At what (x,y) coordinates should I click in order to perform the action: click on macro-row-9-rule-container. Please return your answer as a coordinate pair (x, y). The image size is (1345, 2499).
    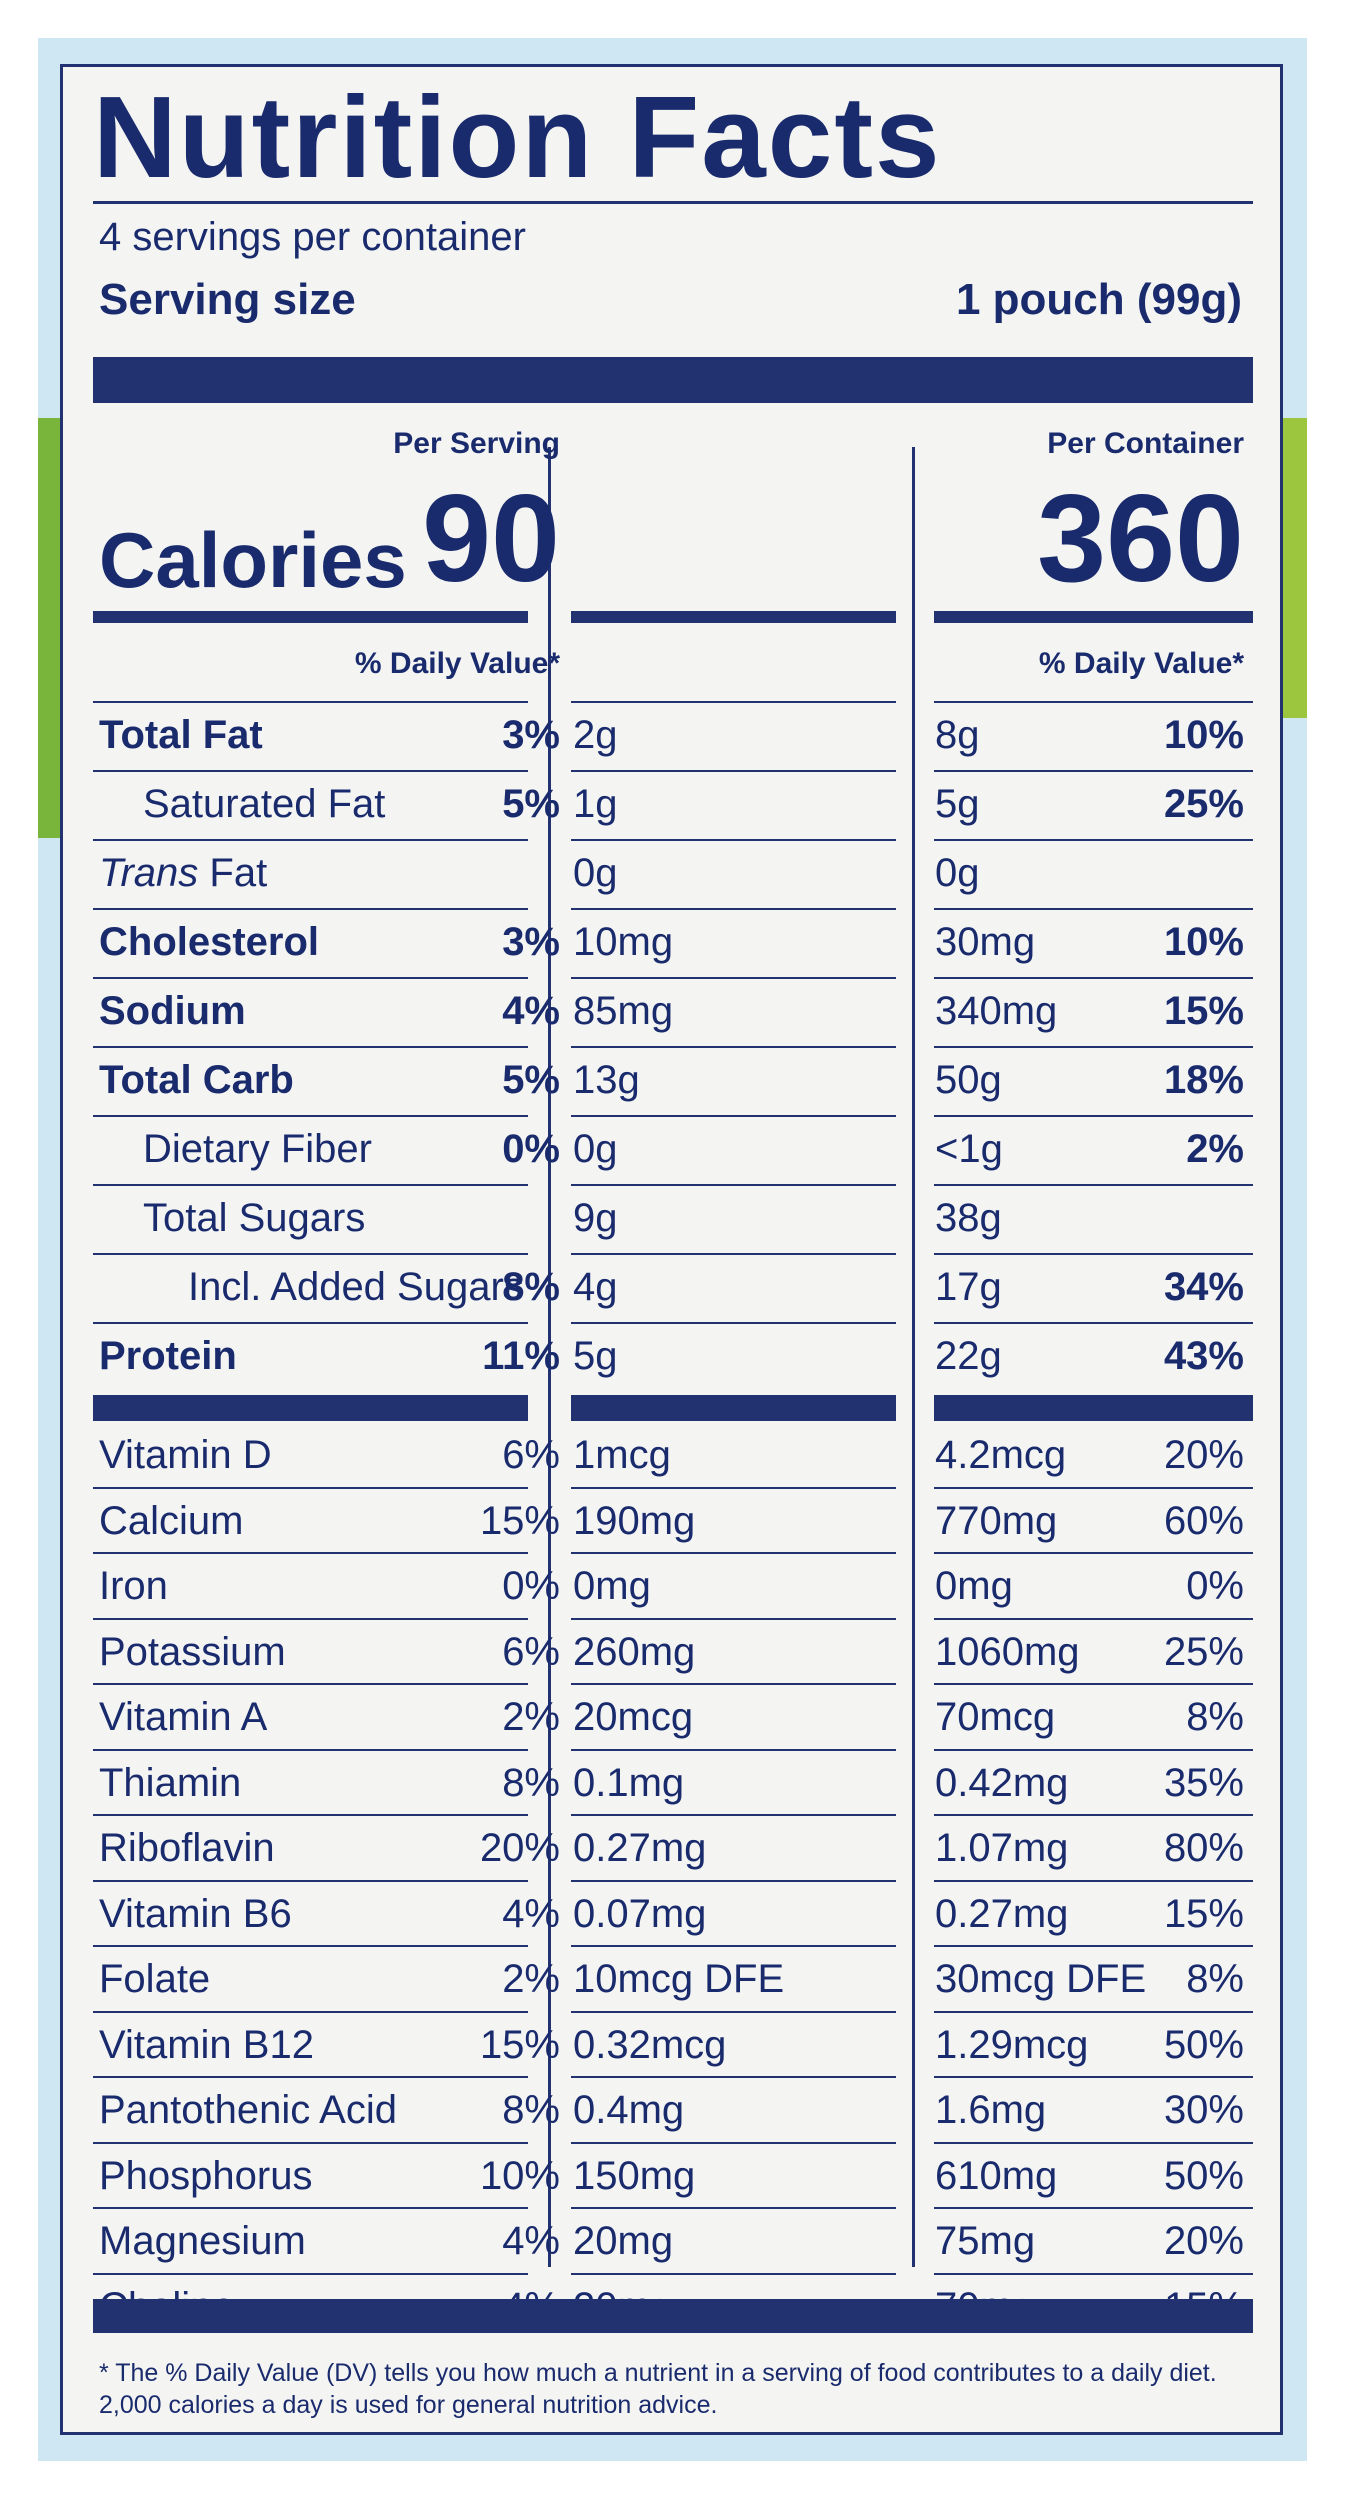
    Looking at the image, I should click on (1093, 1323).